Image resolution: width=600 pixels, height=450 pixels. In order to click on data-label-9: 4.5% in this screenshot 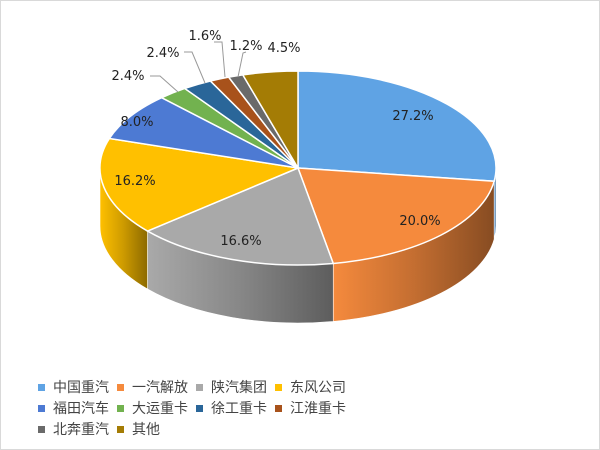, I will do `click(283, 48)`.